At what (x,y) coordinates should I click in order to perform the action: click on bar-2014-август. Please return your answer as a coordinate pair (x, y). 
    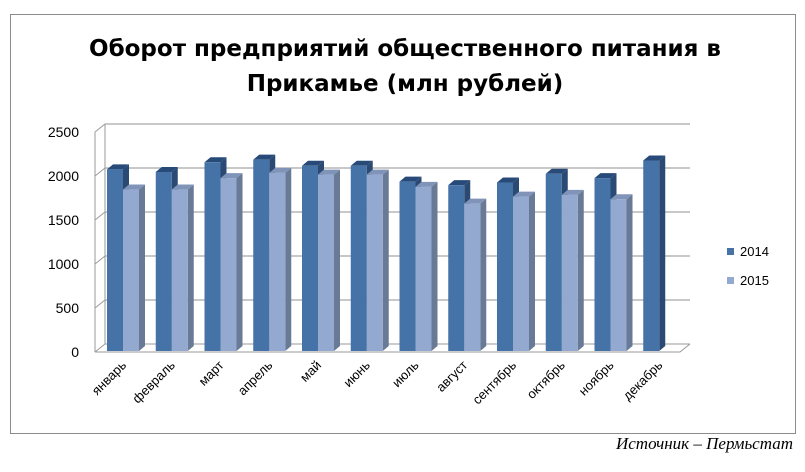
    Looking at the image, I should click on (456, 268).